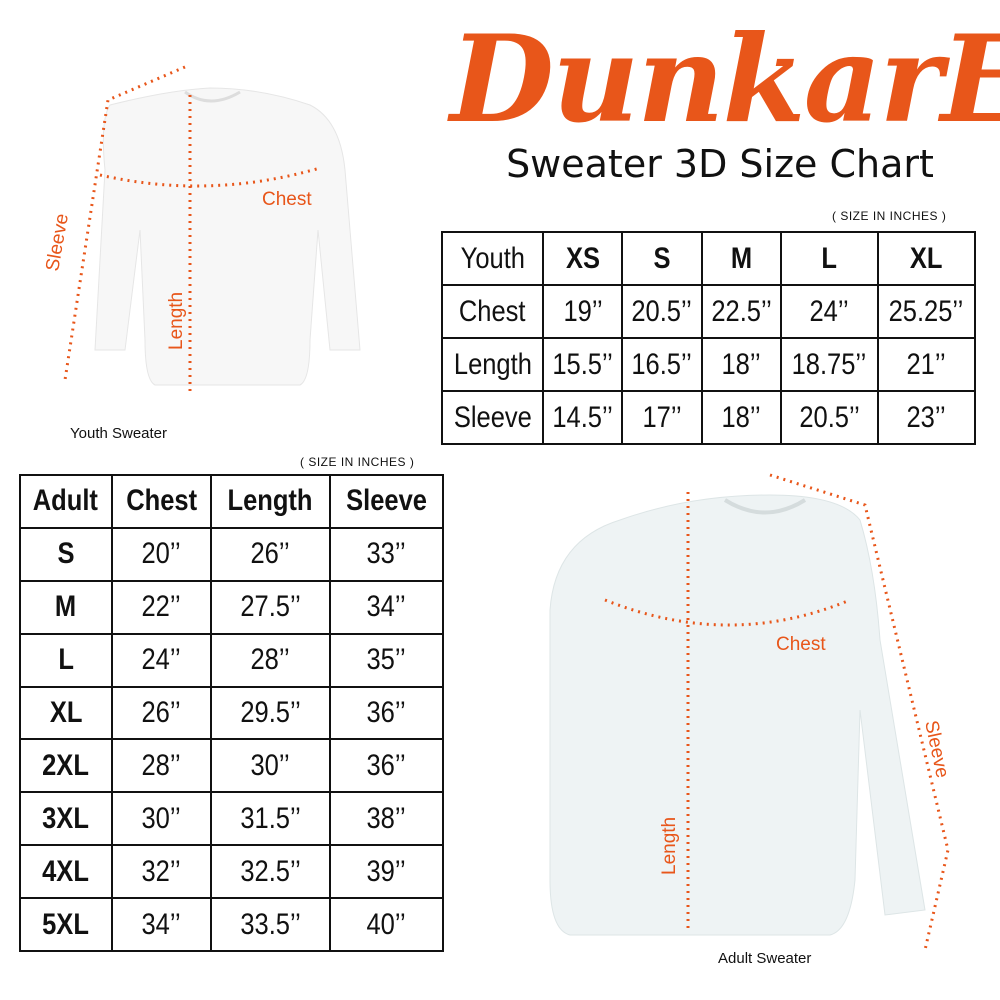 The height and width of the screenshot is (1000, 1000). What do you see at coordinates (270, 712) in the screenshot?
I see `table-cell: 29.5’’` at bounding box center [270, 712].